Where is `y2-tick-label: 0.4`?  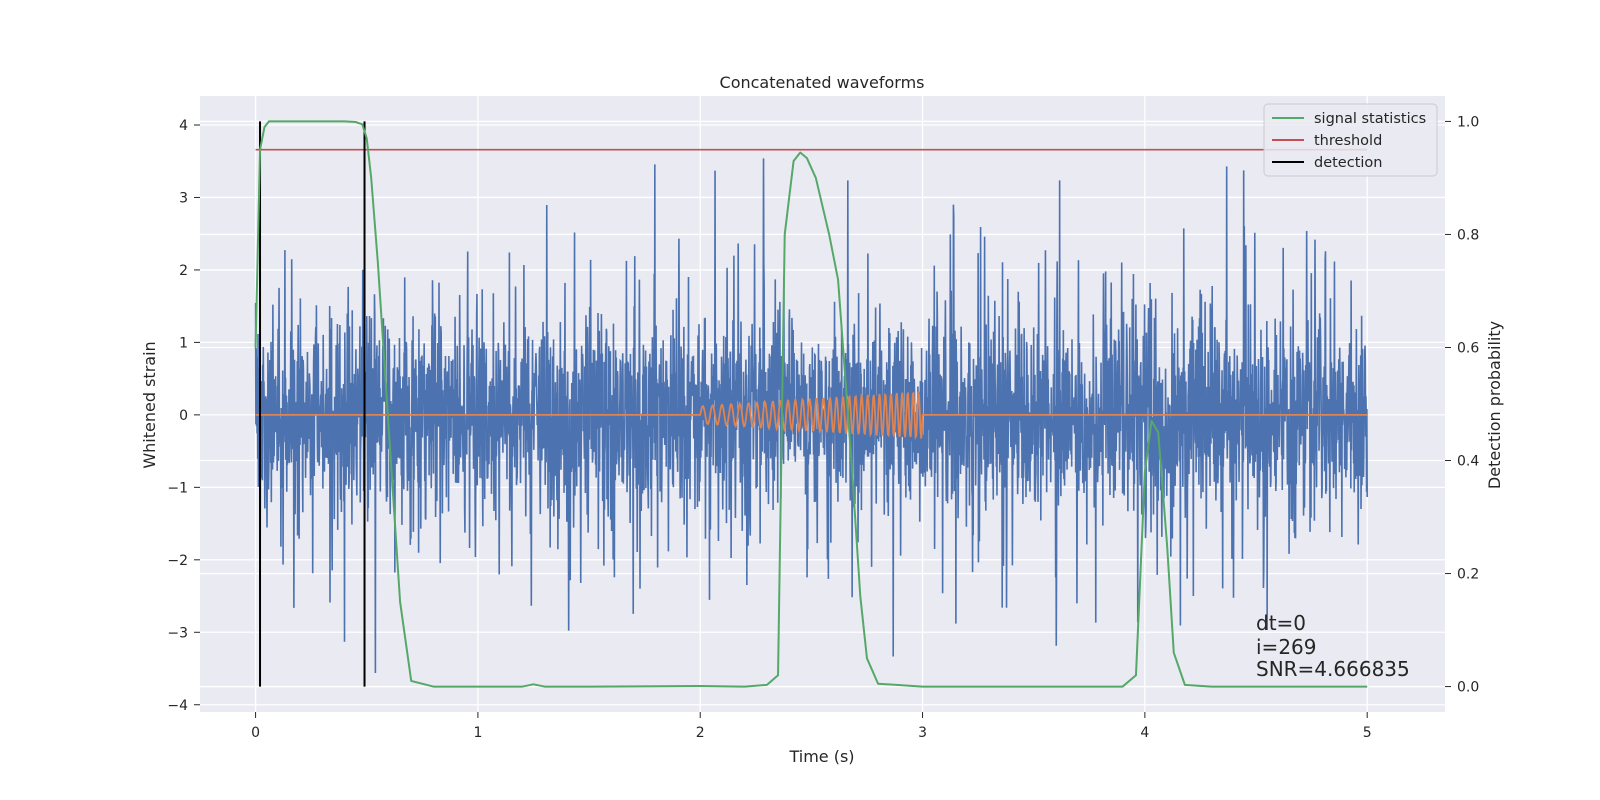
y2-tick-label: 0.4 is located at coordinates (1468, 462).